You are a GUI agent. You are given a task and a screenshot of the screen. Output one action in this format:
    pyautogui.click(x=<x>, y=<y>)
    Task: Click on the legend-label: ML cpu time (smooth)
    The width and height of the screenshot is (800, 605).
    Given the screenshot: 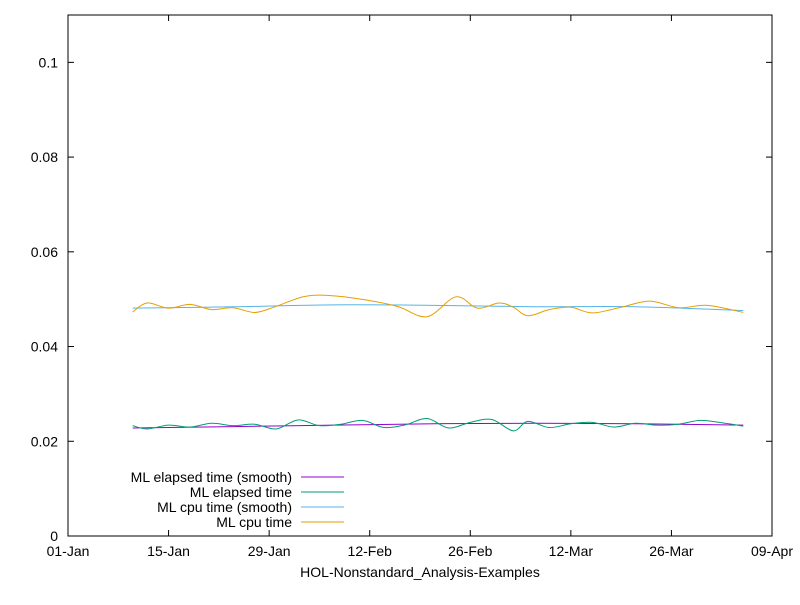 What is the action you would take?
    pyautogui.click(x=224, y=507)
    